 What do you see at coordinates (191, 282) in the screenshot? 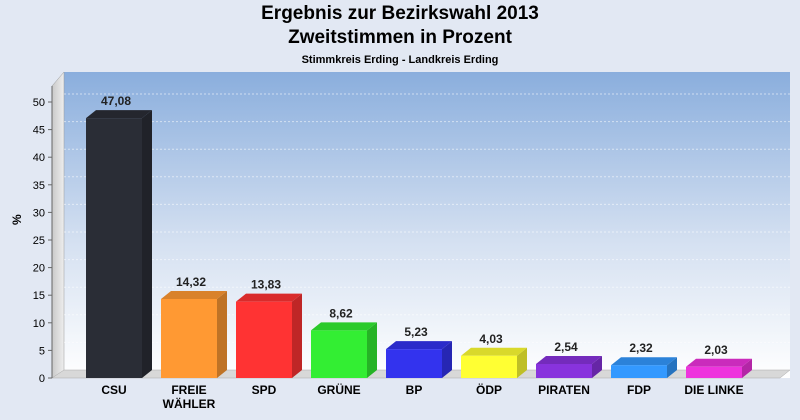
I see `value-label: 14,32` at bounding box center [191, 282].